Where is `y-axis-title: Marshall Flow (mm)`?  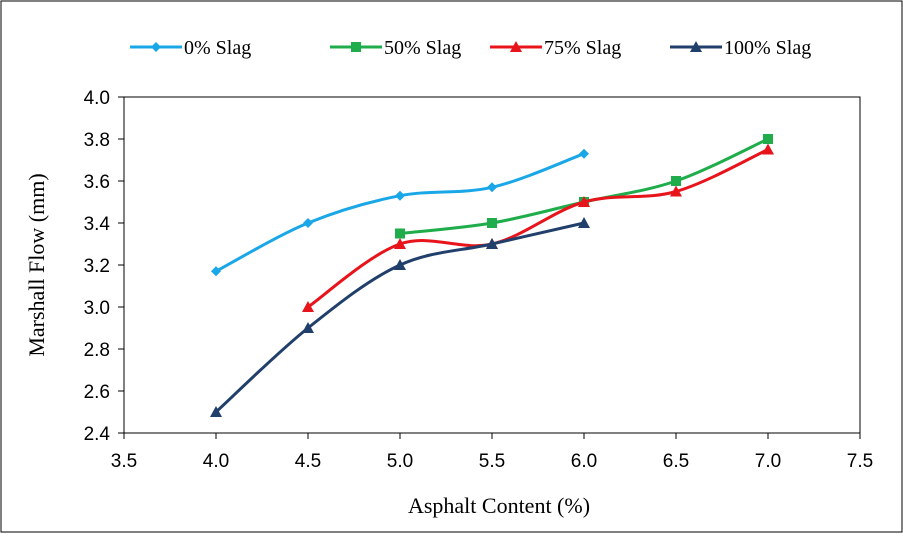 y-axis-title: Marshall Flow (mm) is located at coordinates (36, 264).